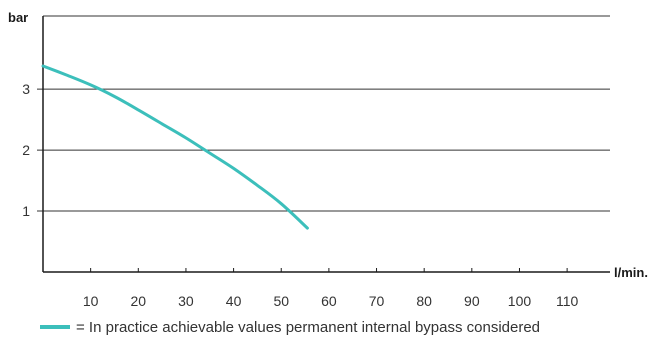 Image resolution: width=656 pixels, height=347 pixels. What do you see at coordinates (55, 327) in the screenshot?
I see `legend-swatch` at bounding box center [55, 327].